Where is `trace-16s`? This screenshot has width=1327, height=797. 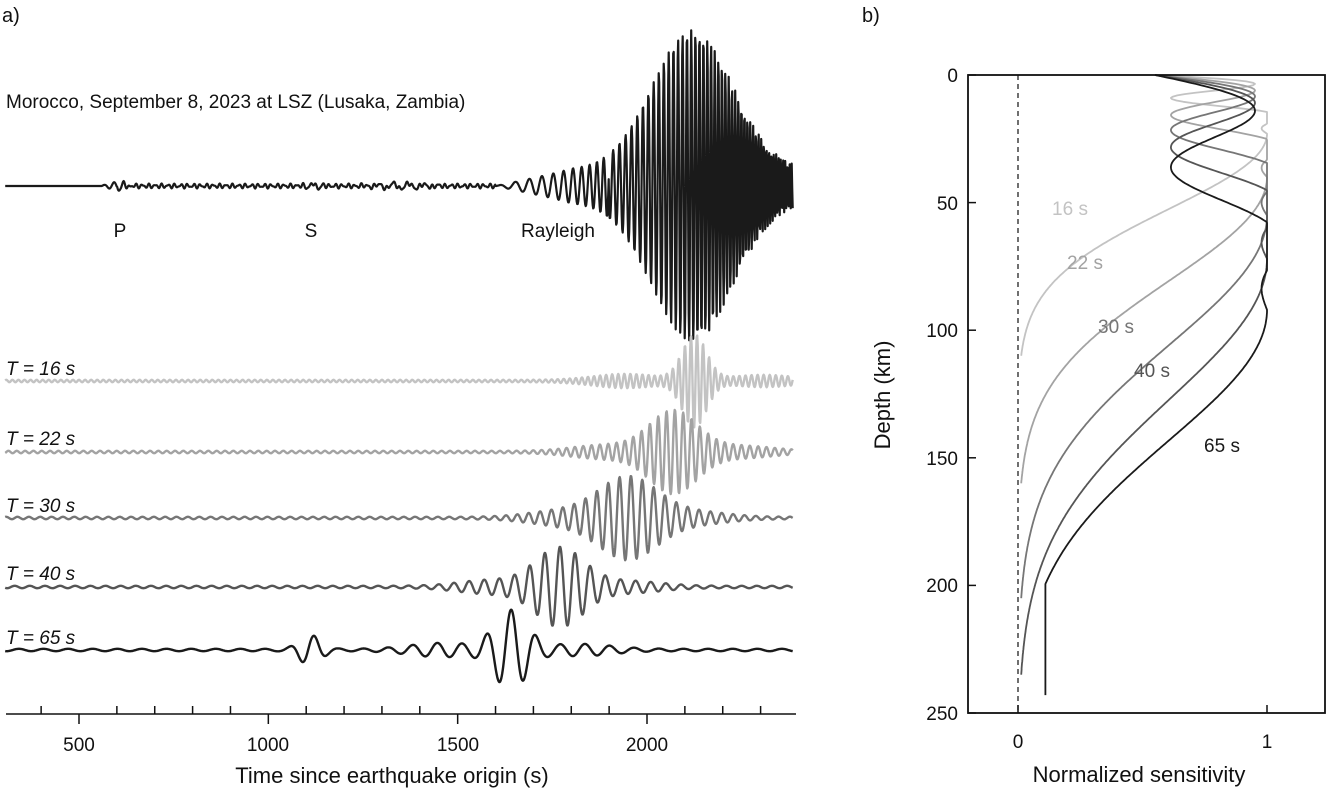 trace-16s is located at coordinates (399, 381).